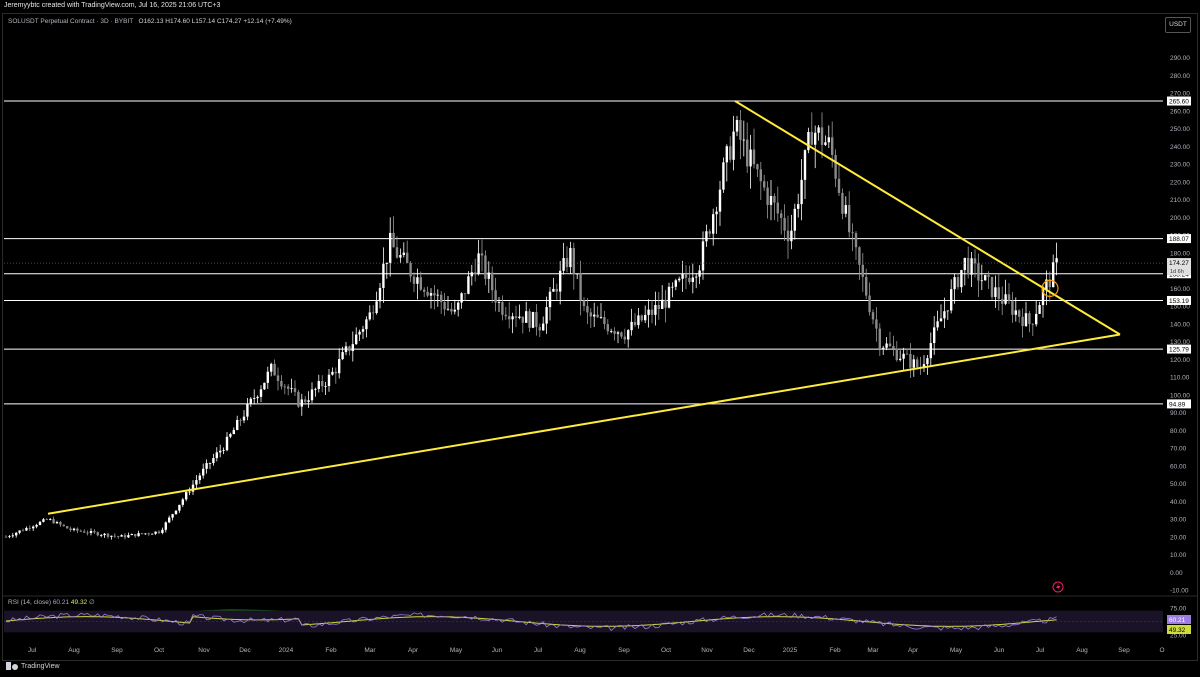 Image resolution: width=1200 pixels, height=677 pixels. Describe the element at coordinates (33, 666) in the screenshot. I see `tradingview-logo: TradingView` at that location.